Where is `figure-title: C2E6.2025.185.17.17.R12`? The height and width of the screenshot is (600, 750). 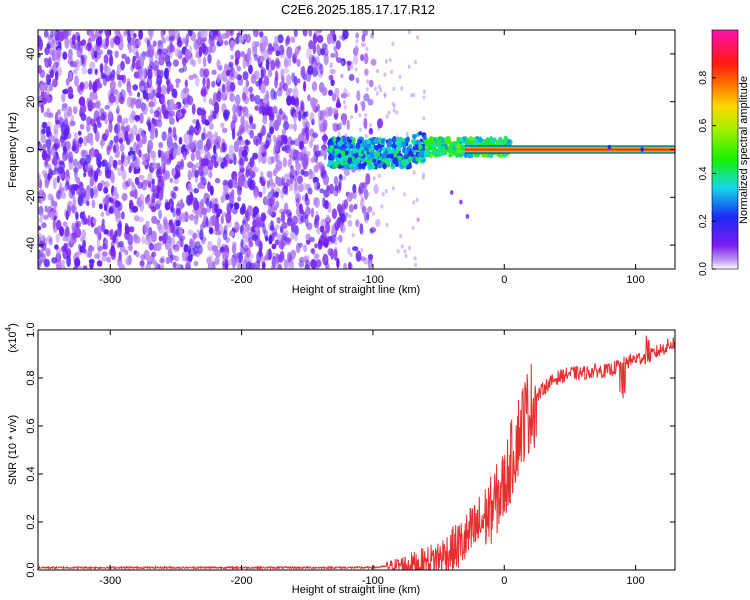 figure-title: C2E6.2025.185.17.17.R12 is located at coordinates (358, 9).